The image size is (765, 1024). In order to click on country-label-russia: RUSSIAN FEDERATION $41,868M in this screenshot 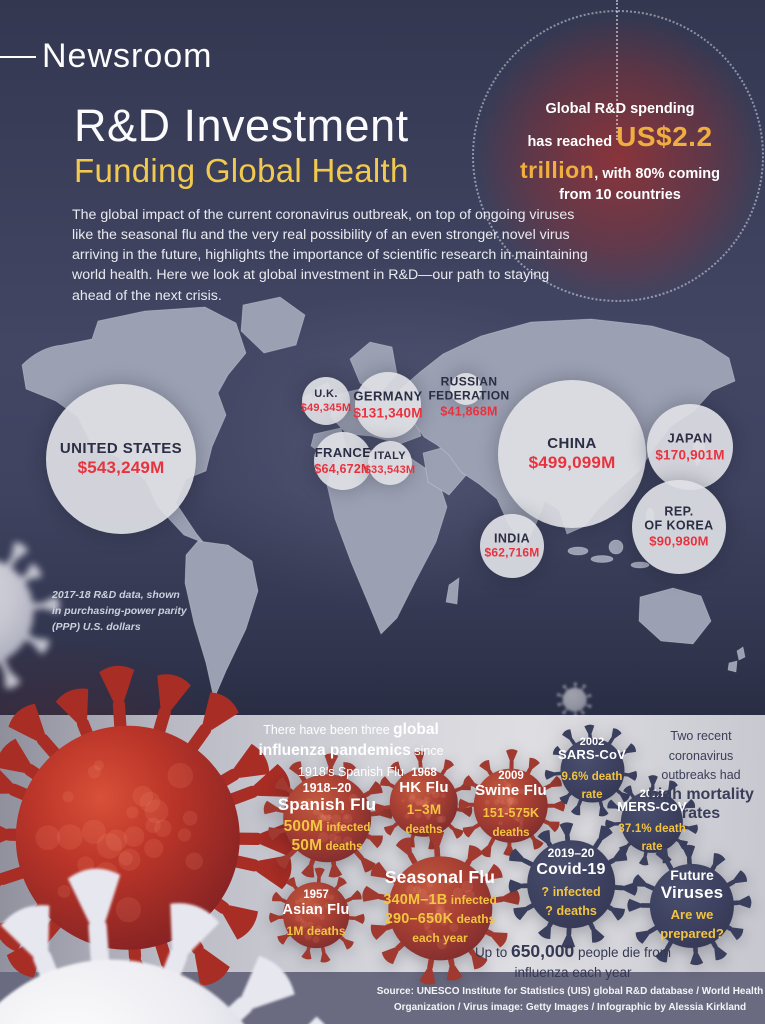, I will do `click(468, 397)`.